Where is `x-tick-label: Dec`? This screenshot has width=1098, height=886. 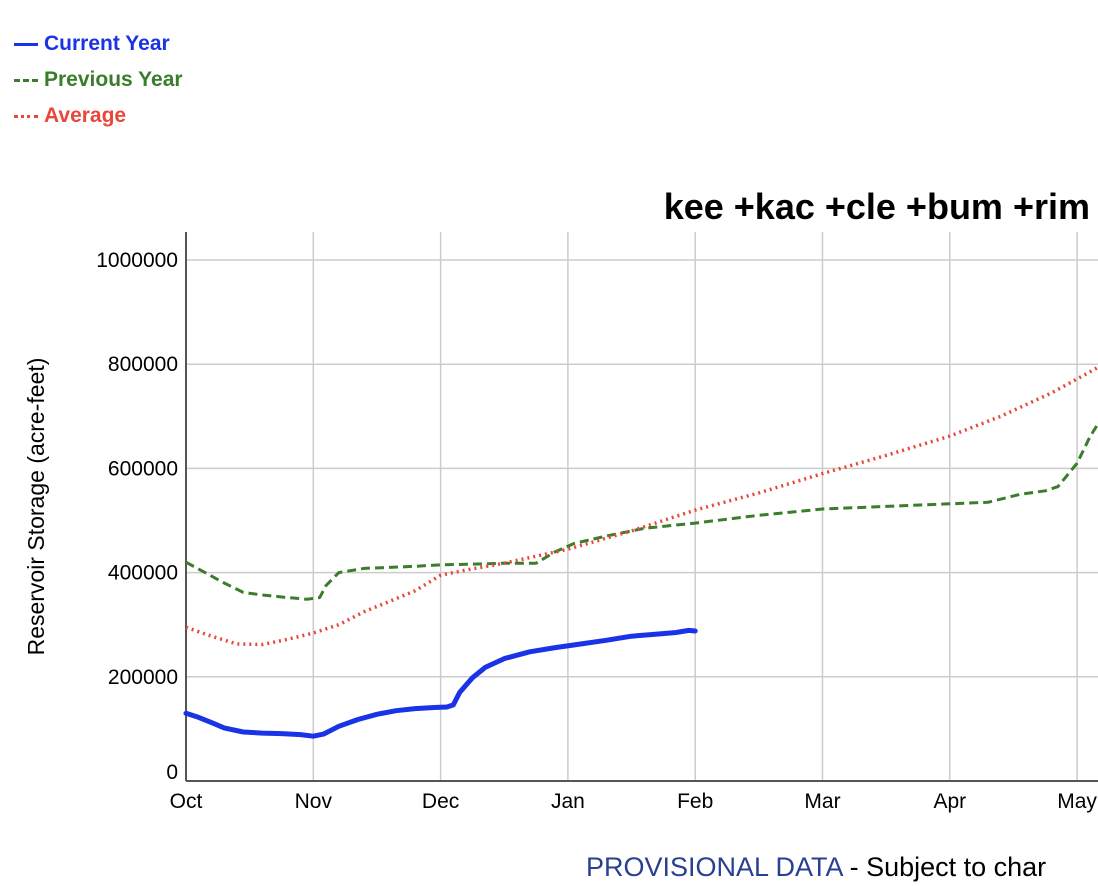 x-tick-label: Dec is located at coordinates (440, 801).